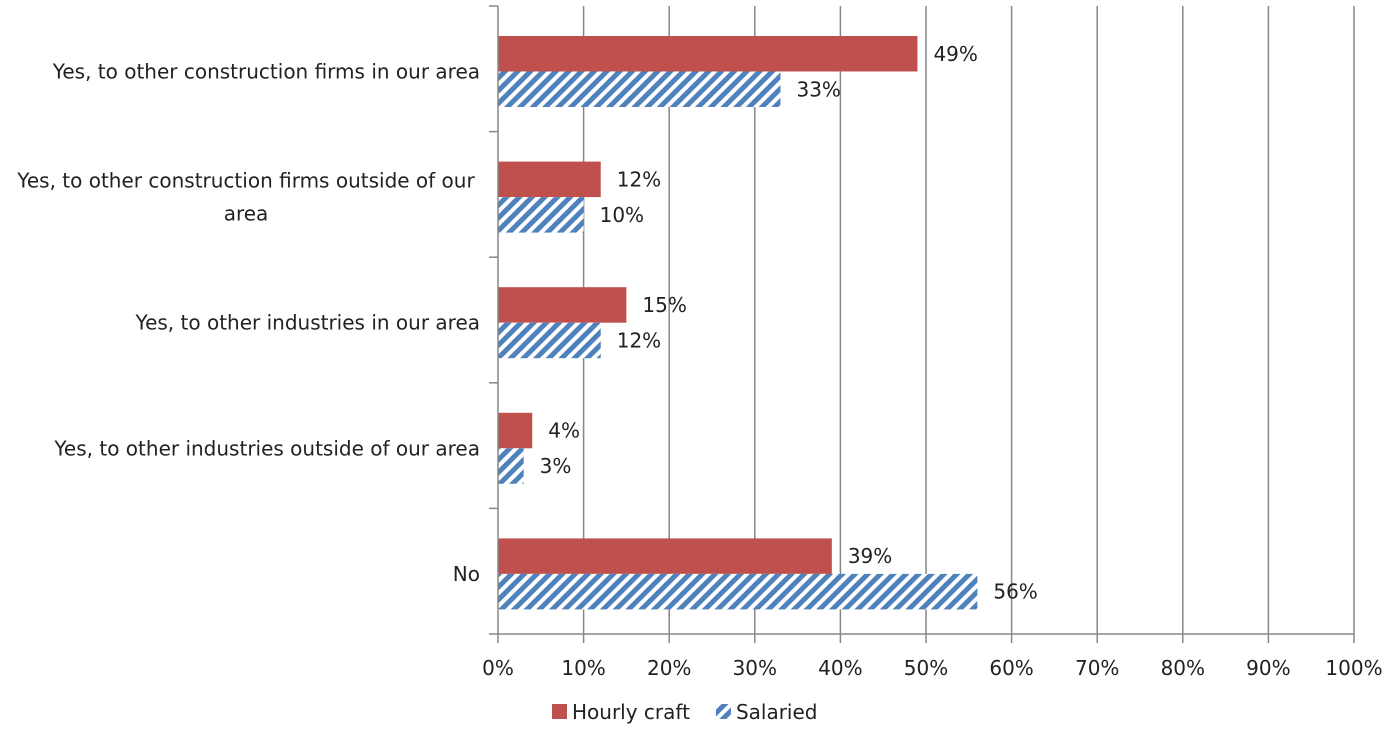 The height and width of the screenshot is (732, 1400). I want to click on x-tick-label: 70%, so click(1097, 668).